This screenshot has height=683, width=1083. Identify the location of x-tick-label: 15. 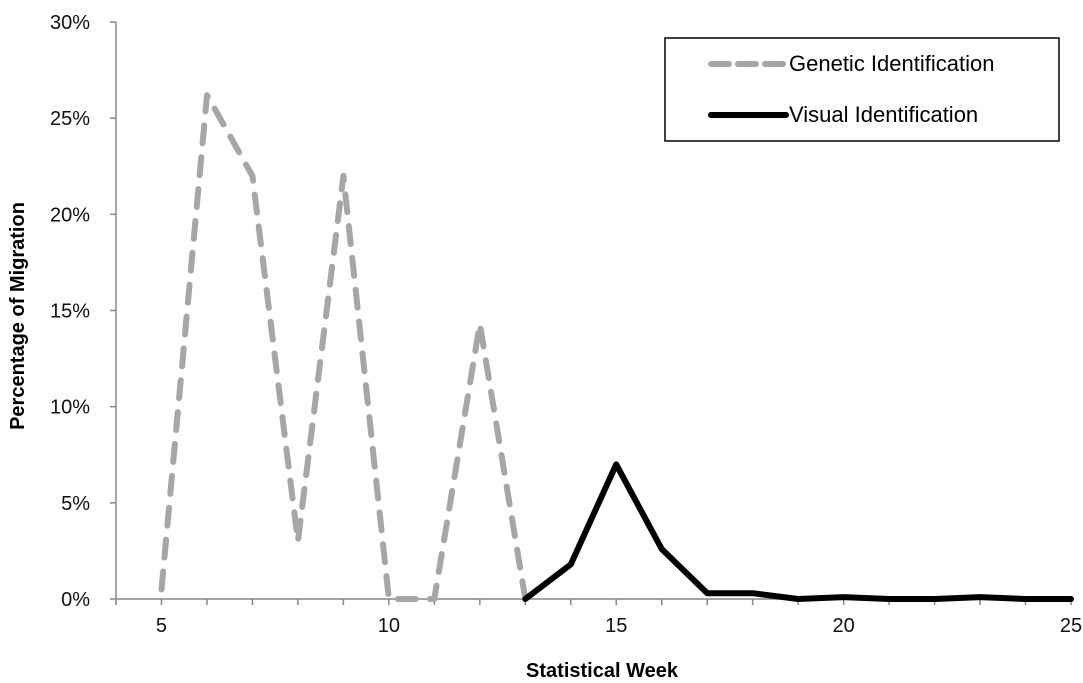
(616, 626).